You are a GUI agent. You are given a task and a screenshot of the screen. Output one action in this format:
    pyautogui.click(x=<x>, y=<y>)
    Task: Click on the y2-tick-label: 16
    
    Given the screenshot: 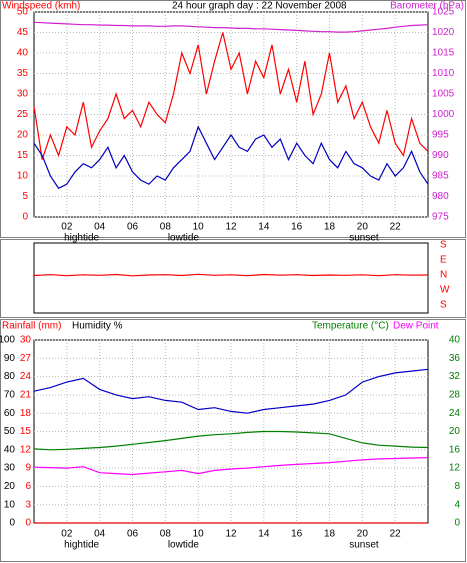 What is the action you would take?
    pyautogui.click(x=455, y=449)
    